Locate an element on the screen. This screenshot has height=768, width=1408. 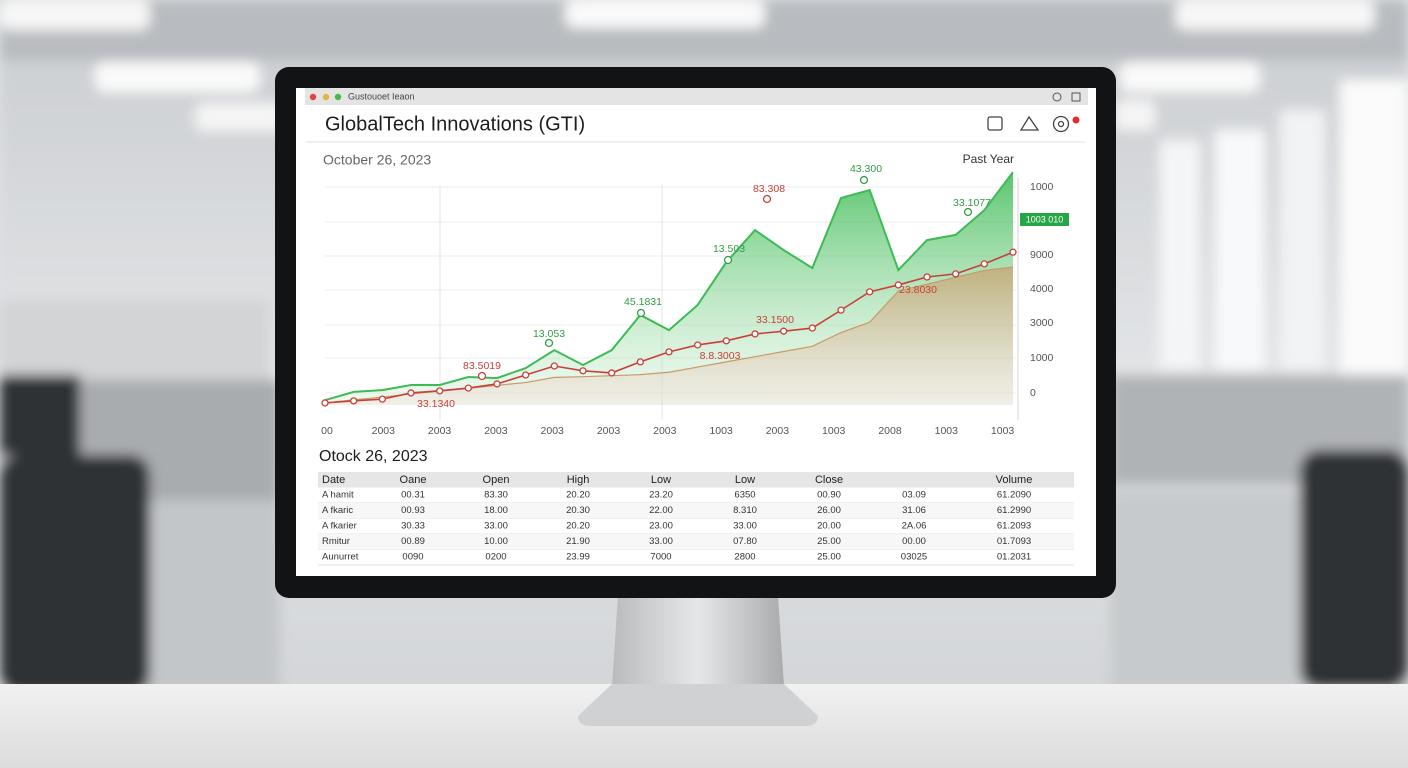
column-header: High is located at coordinates (578, 480).